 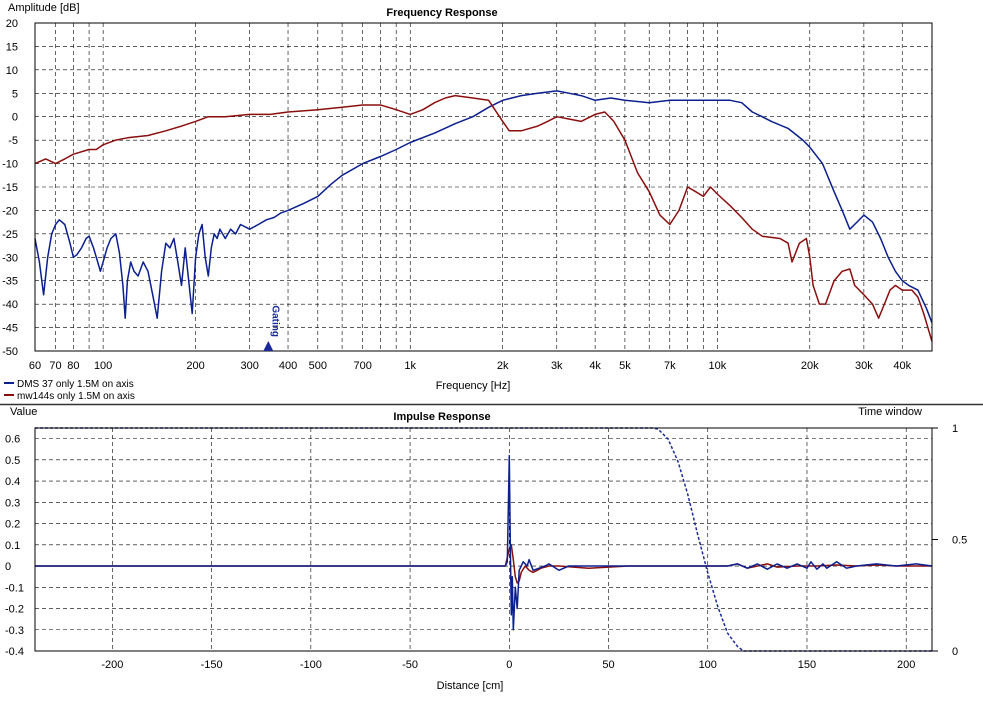 I want to click on ir-y-tick-label: -0.1, so click(x=14, y=588).